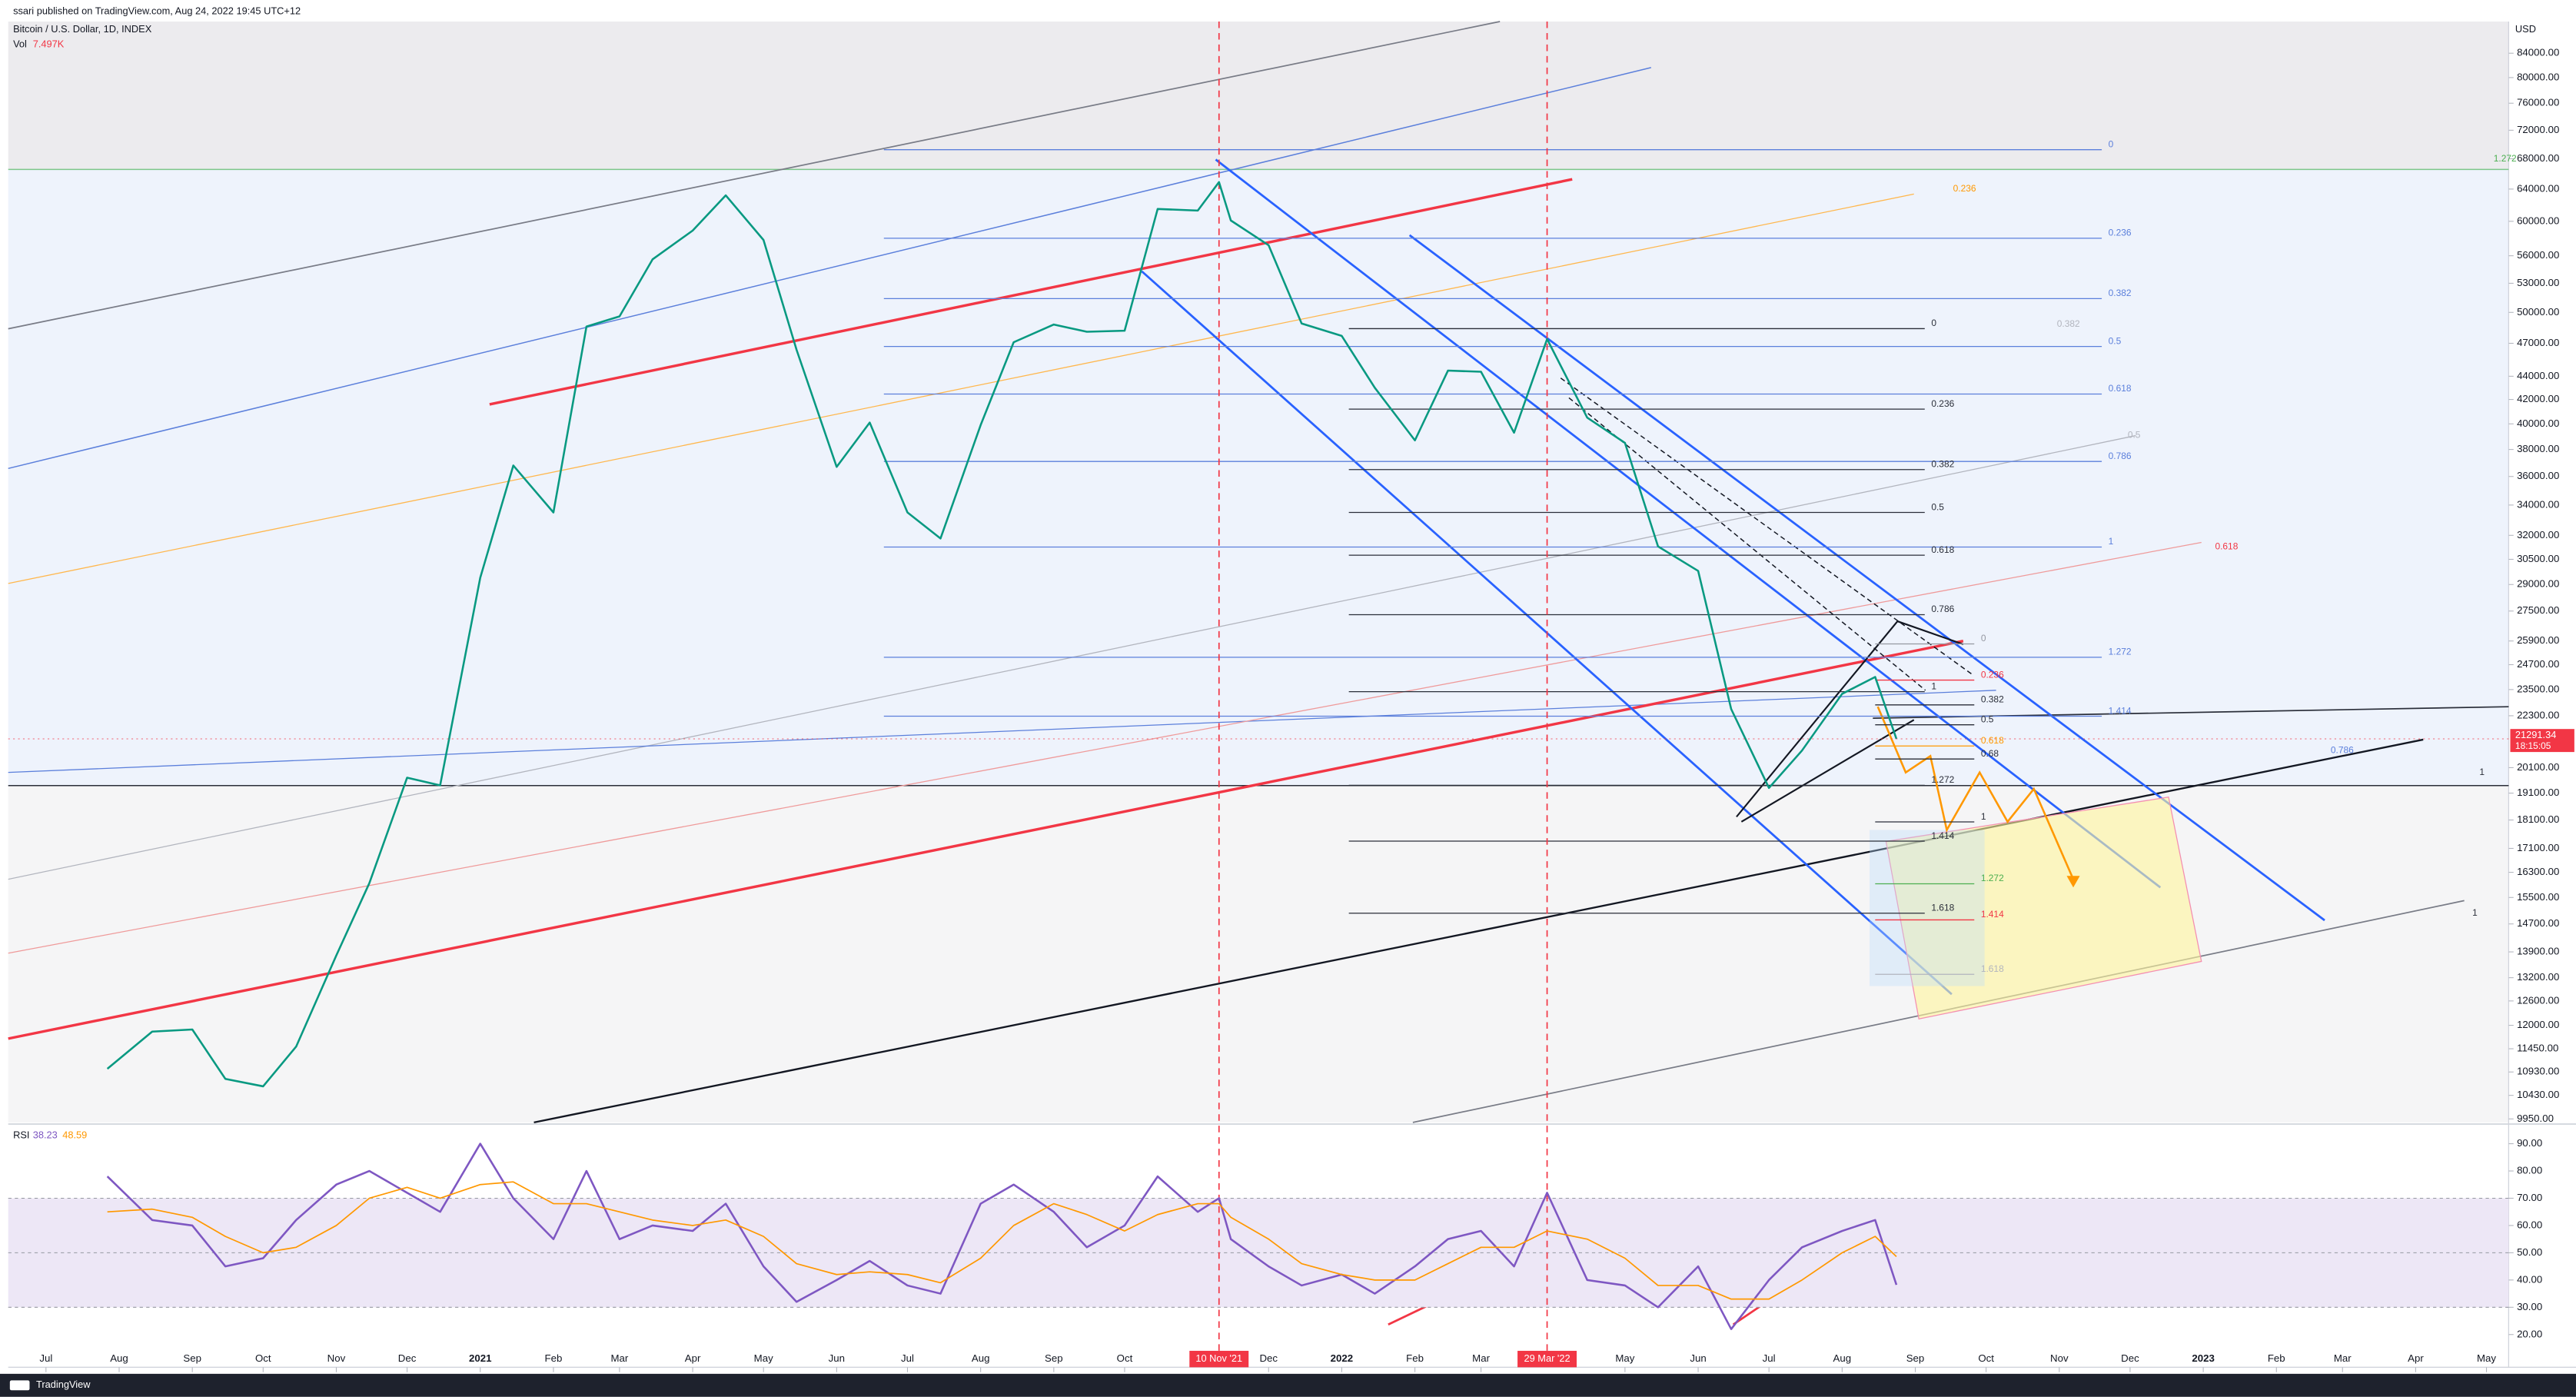  What do you see at coordinates (2533, 745) in the screenshot?
I see `last-price-time: 18:15:05` at bounding box center [2533, 745].